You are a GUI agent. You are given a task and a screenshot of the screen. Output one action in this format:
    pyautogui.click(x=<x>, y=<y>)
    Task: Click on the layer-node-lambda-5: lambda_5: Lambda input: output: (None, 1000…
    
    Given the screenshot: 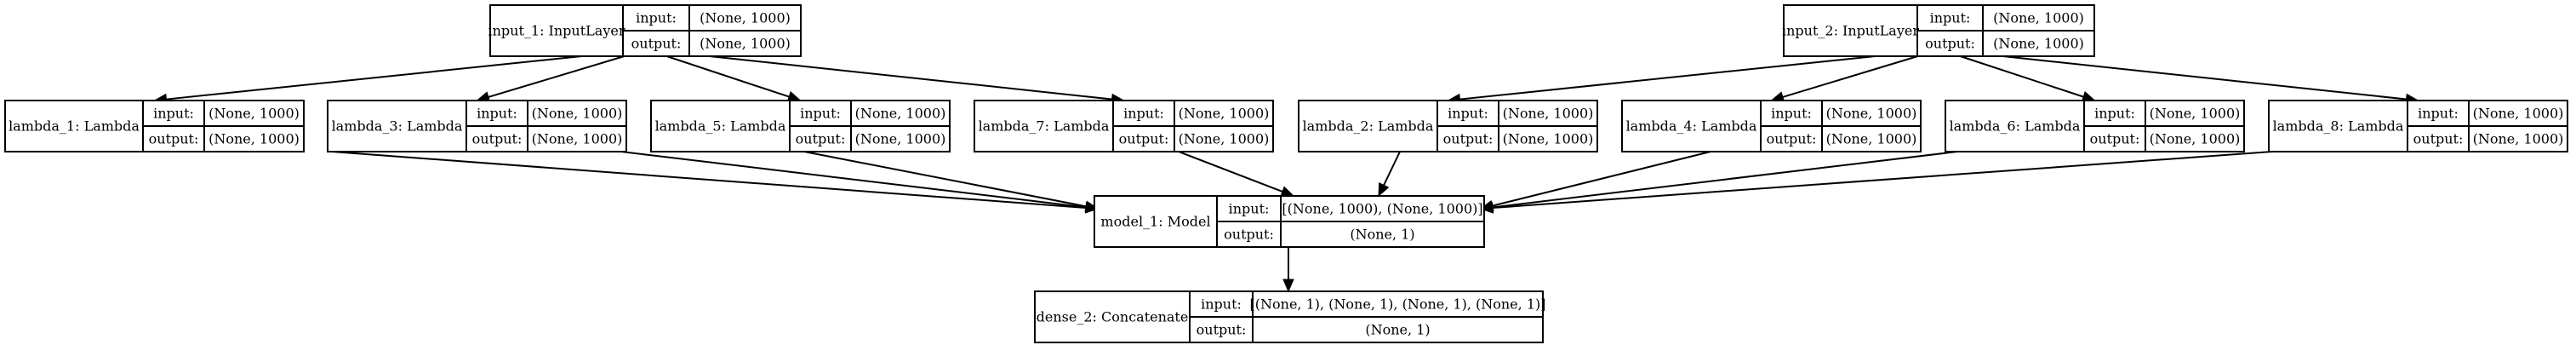 What is the action you would take?
    pyautogui.click(x=800, y=126)
    